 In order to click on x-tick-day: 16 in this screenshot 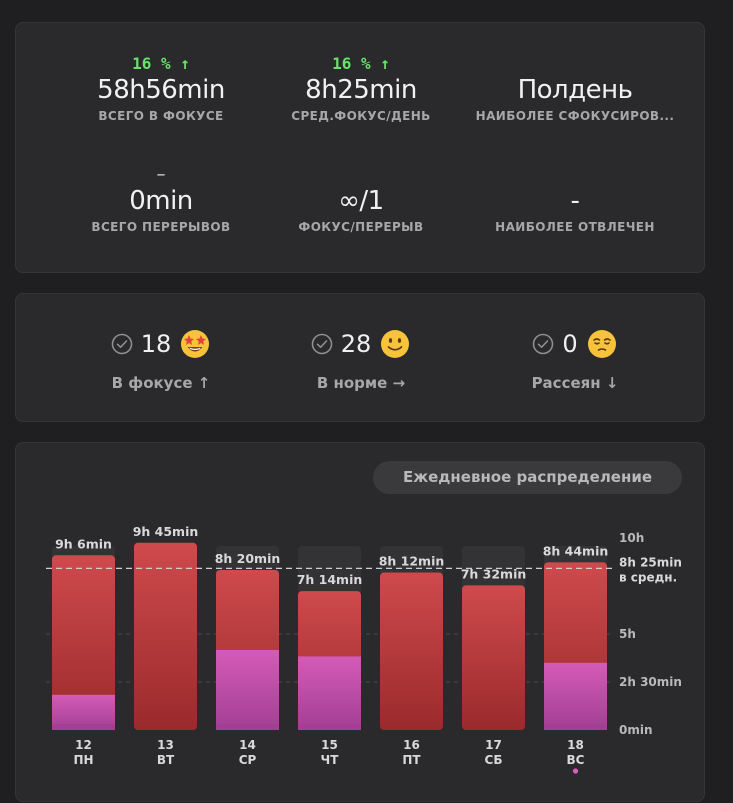, I will do `click(411, 745)`.